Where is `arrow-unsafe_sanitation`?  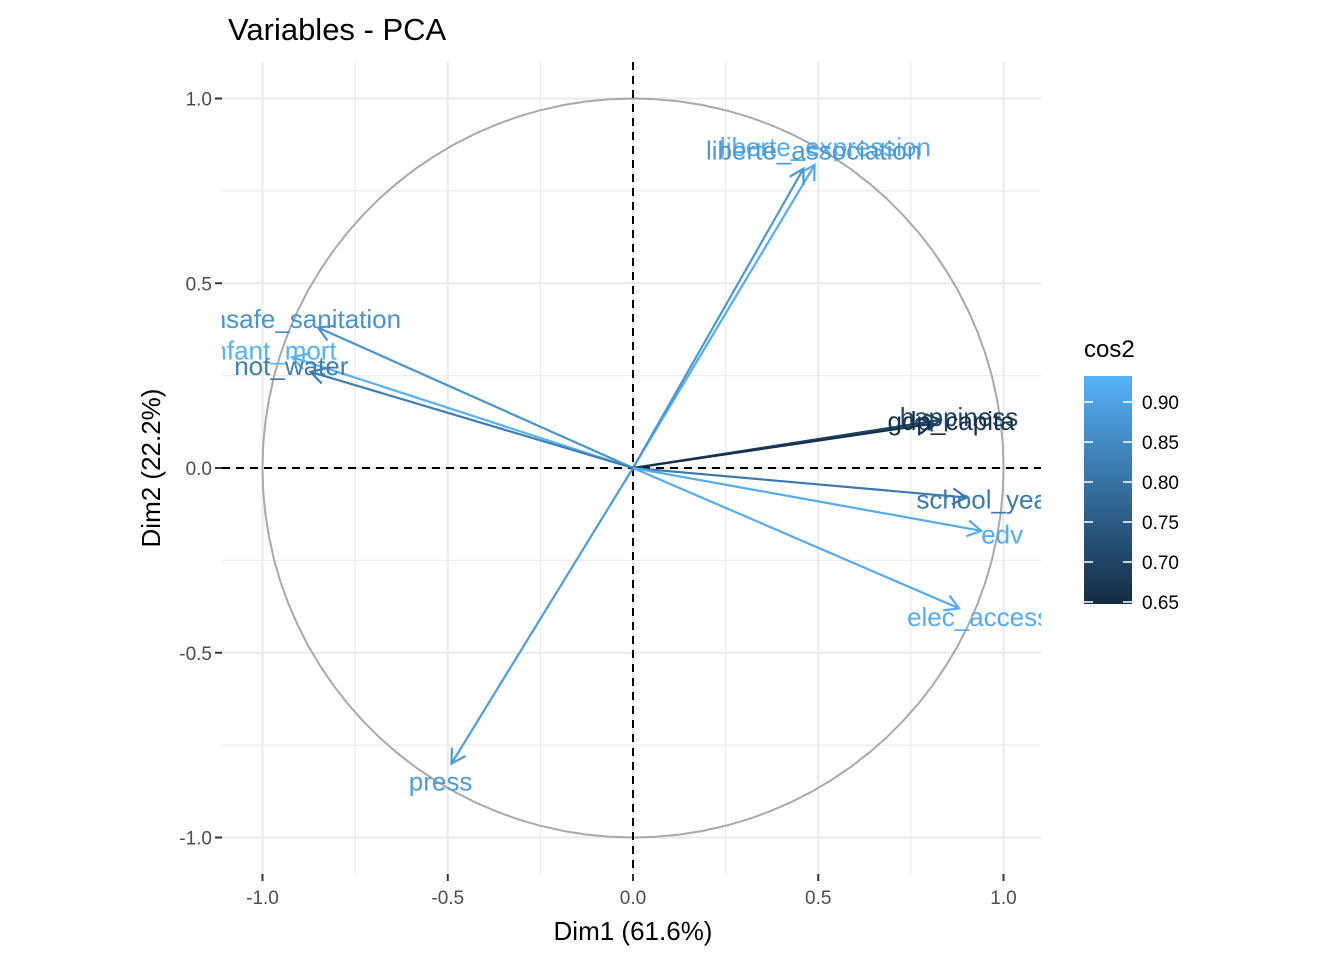
arrow-unsafe_sanitation is located at coordinates (475, 397).